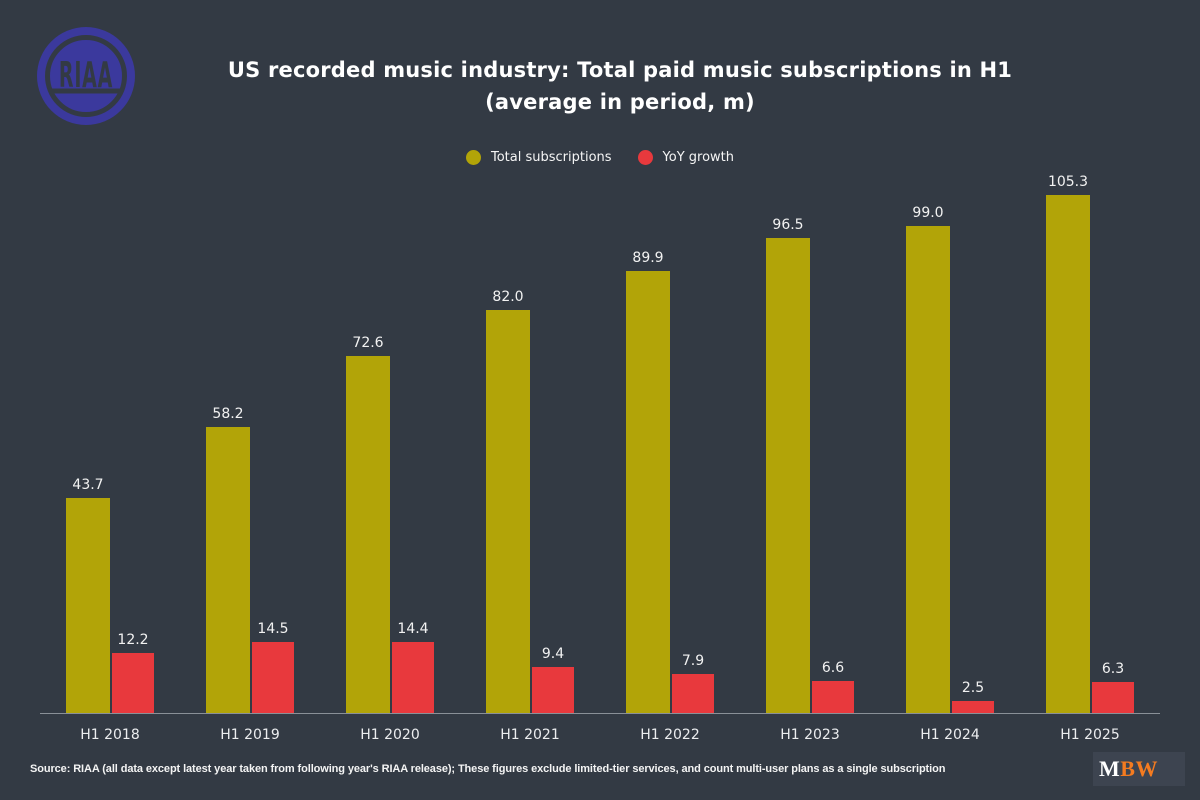 The height and width of the screenshot is (800, 1200). I want to click on bar-value-label: 99.0, so click(928, 213).